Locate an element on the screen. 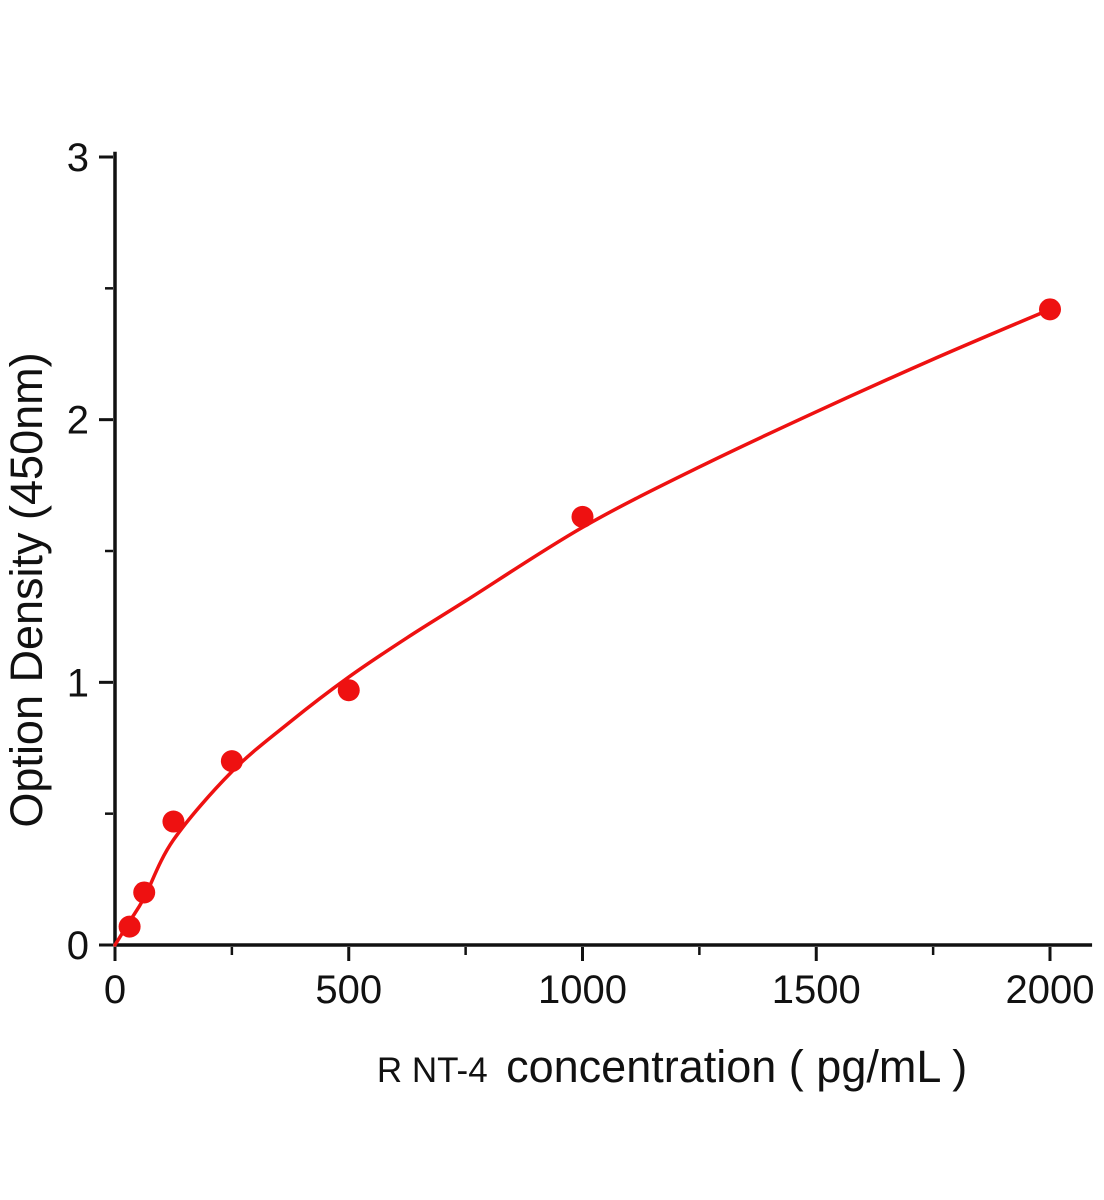 The width and height of the screenshot is (1104, 1200). y-tick-label: 0 is located at coordinates (78, 946).